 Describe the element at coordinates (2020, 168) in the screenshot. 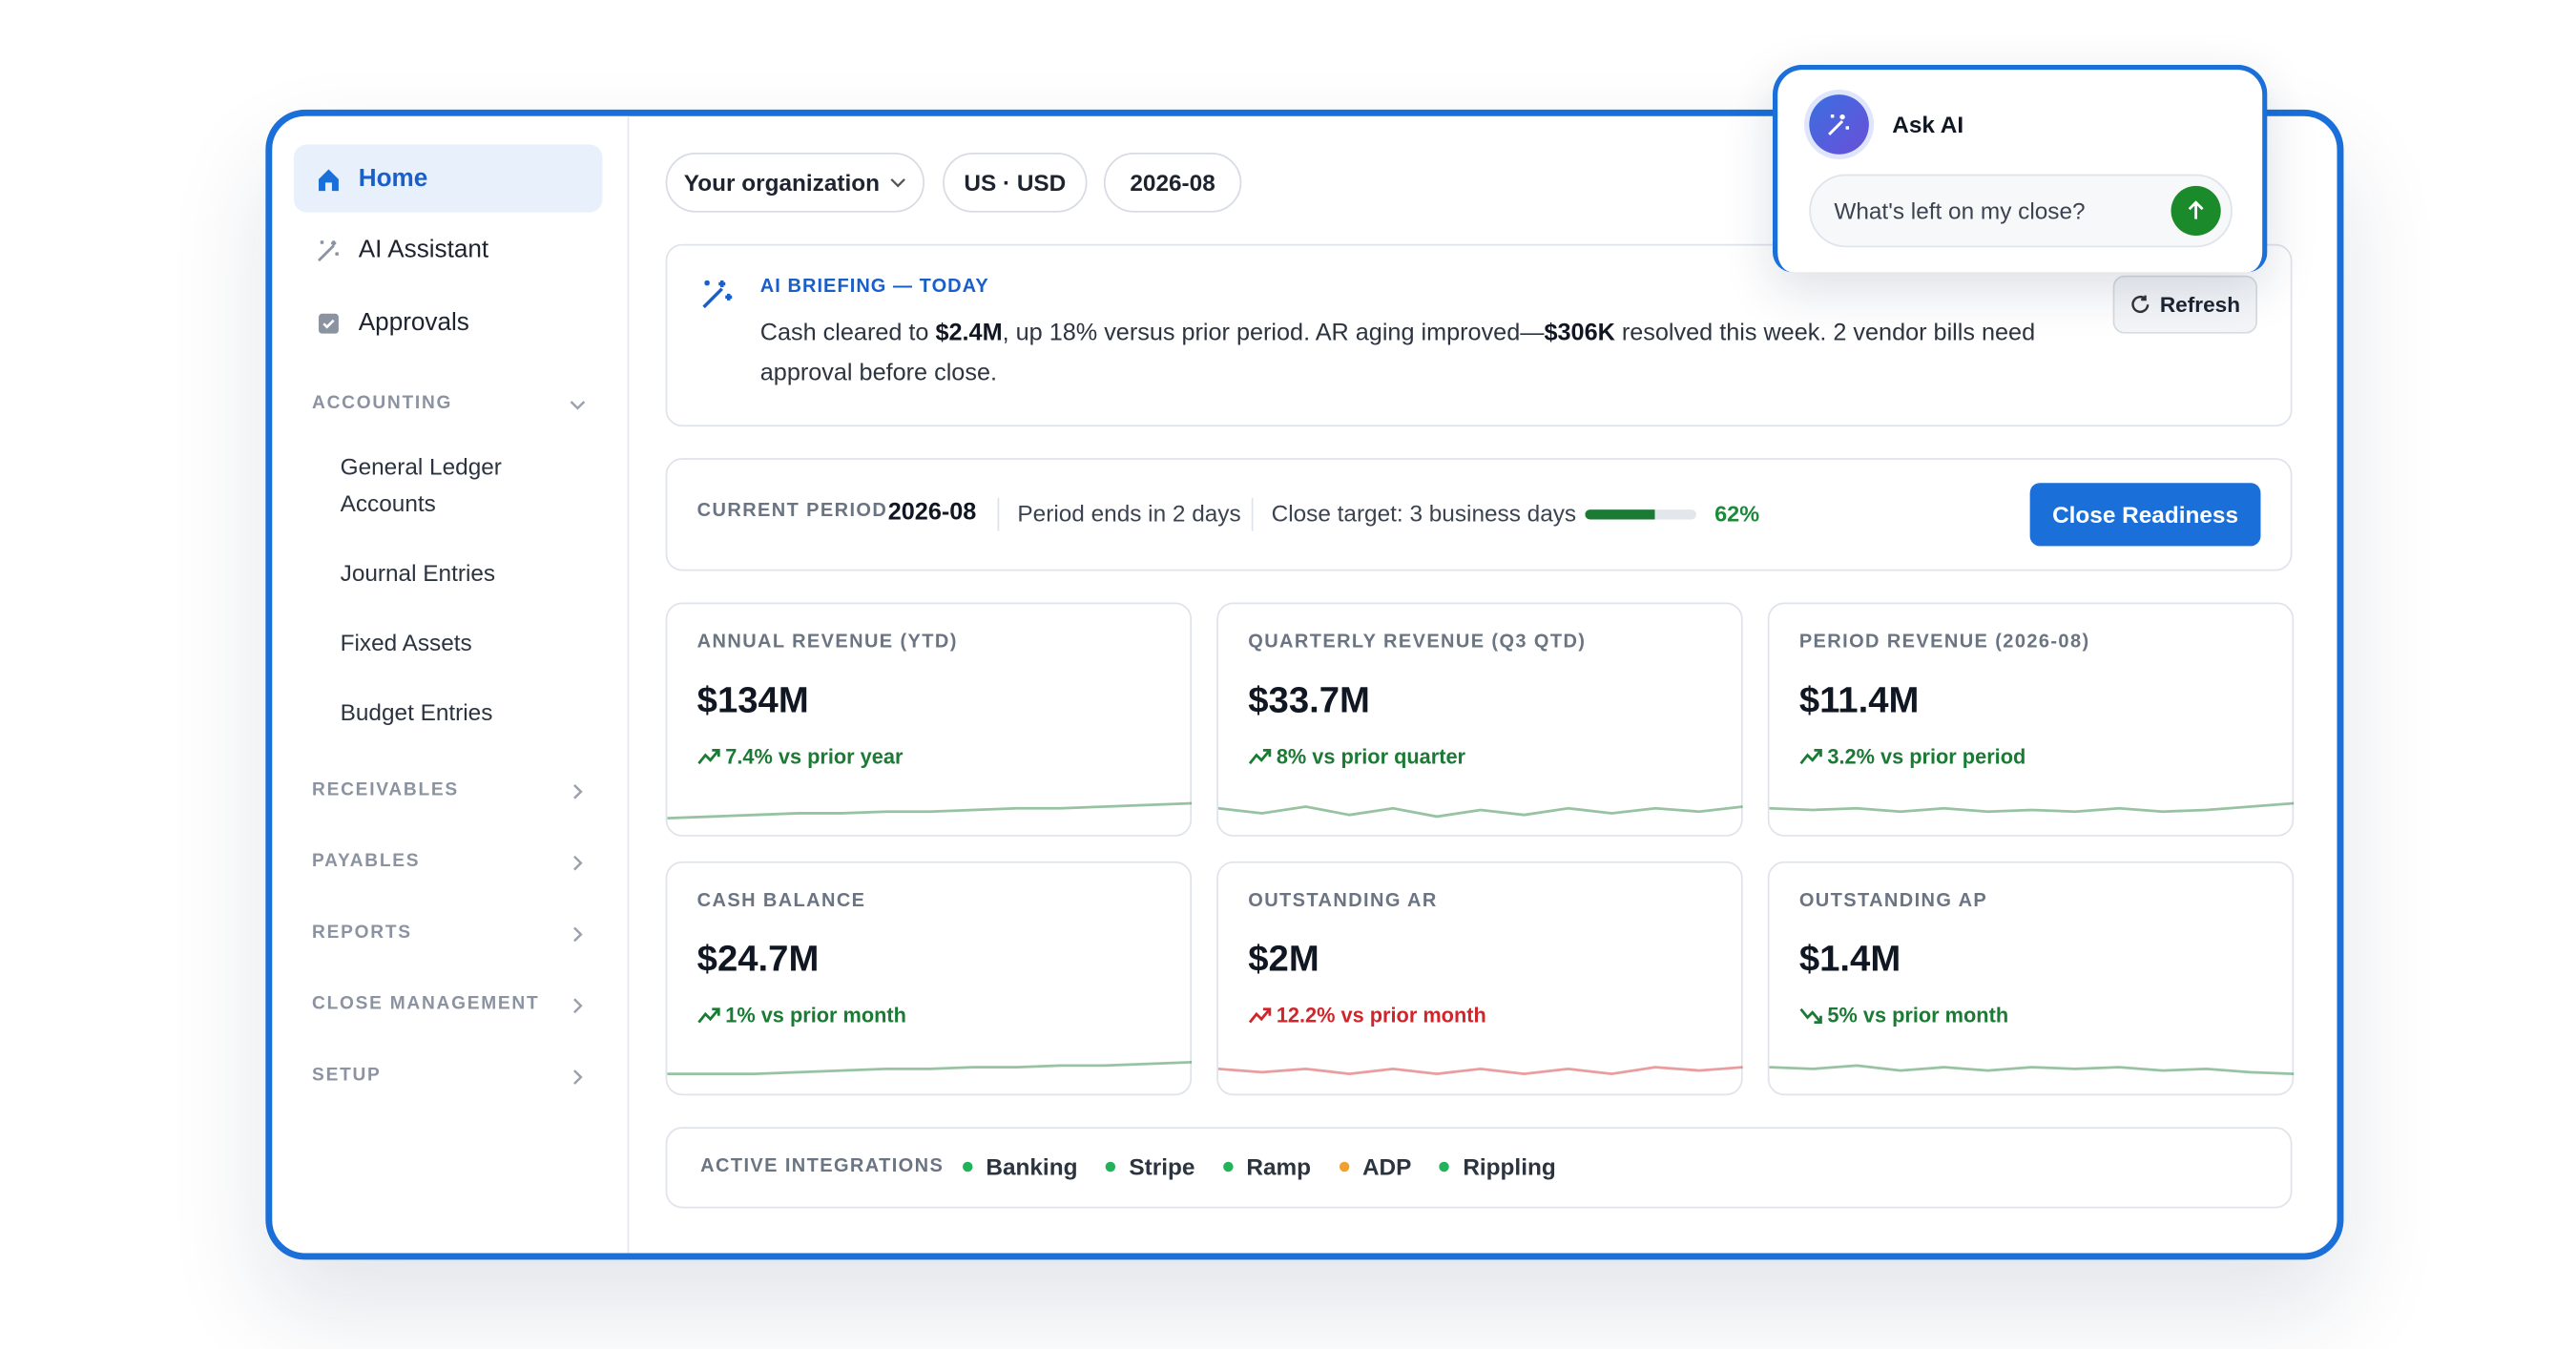

I see `ask-ai-popup: Ask AI What's left on my close?` at that location.